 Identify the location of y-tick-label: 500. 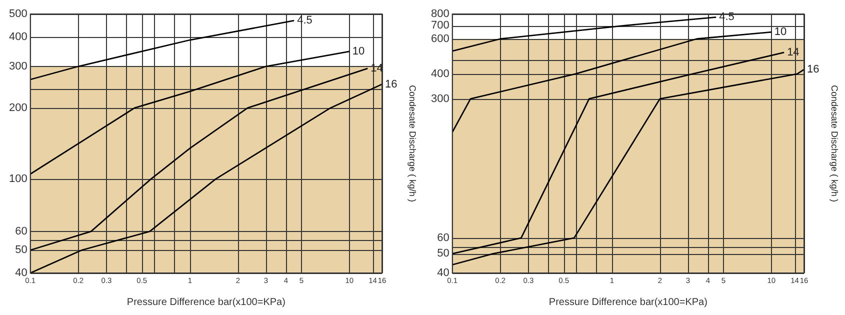
(18, 14).